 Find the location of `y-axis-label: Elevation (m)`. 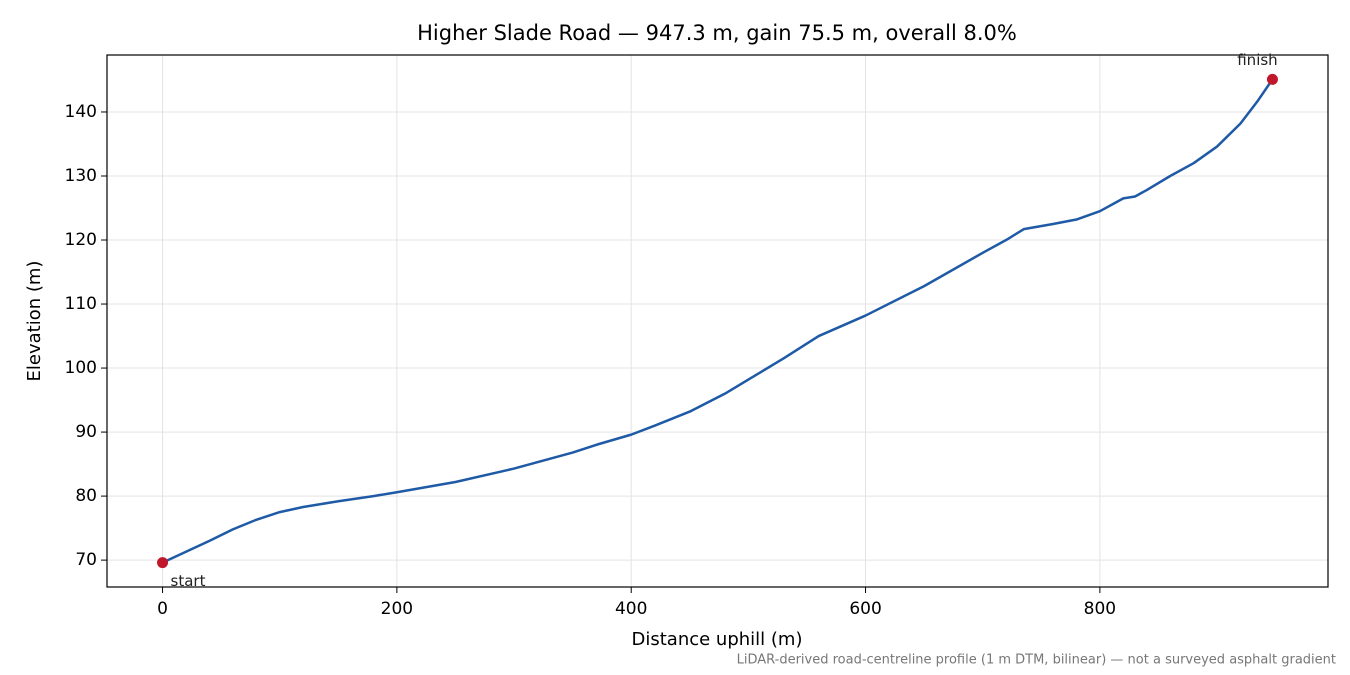

y-axis-label: Elevation (m) is located at coordinates (34, 321).